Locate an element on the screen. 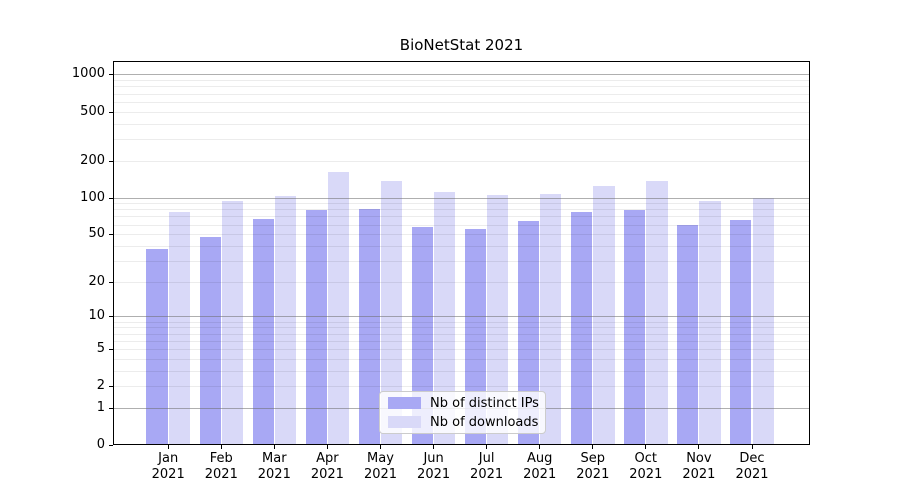 The height and width of the screenshot is (500, 900). legend-label-distinct-ips: Nb of distinct IPs is located at coordinates (484, 403).